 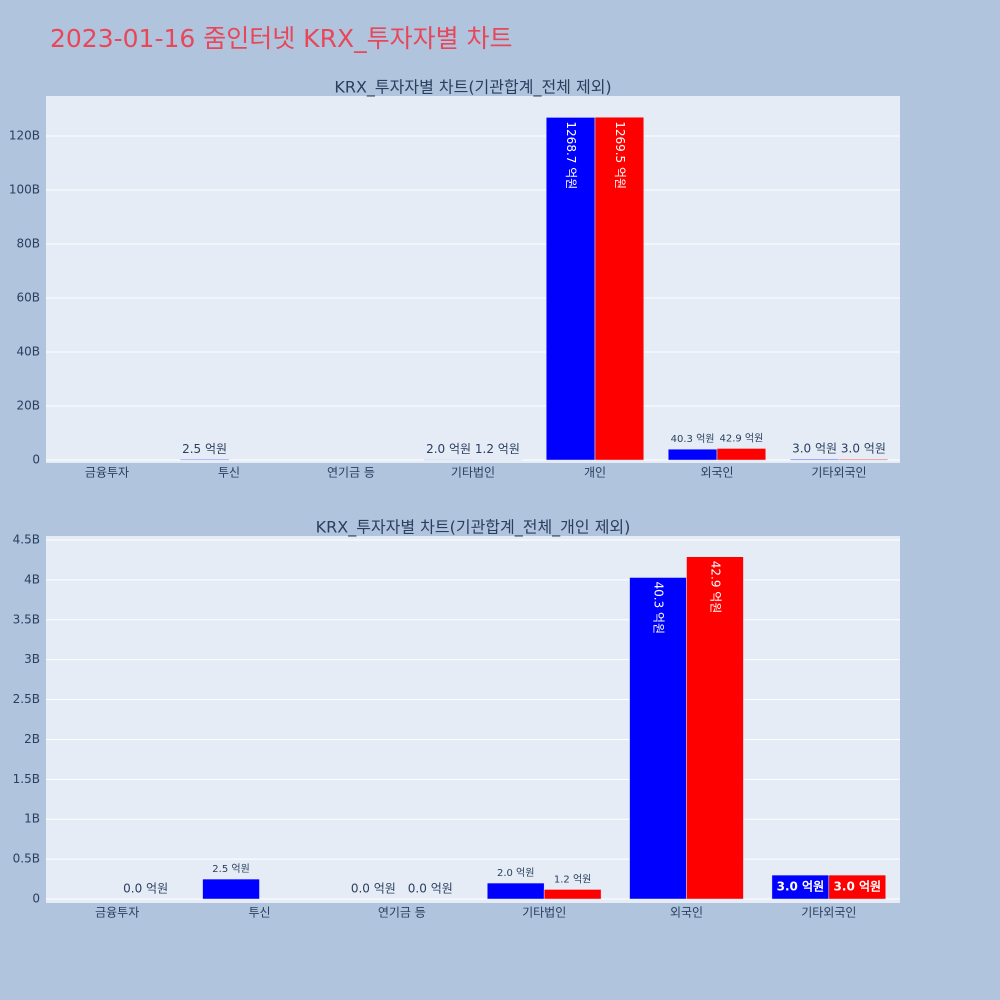 I want to click on page-title: 2023-01-16 줌인터넷 KRX_투자자별 차트, so click(x=281, y=38).